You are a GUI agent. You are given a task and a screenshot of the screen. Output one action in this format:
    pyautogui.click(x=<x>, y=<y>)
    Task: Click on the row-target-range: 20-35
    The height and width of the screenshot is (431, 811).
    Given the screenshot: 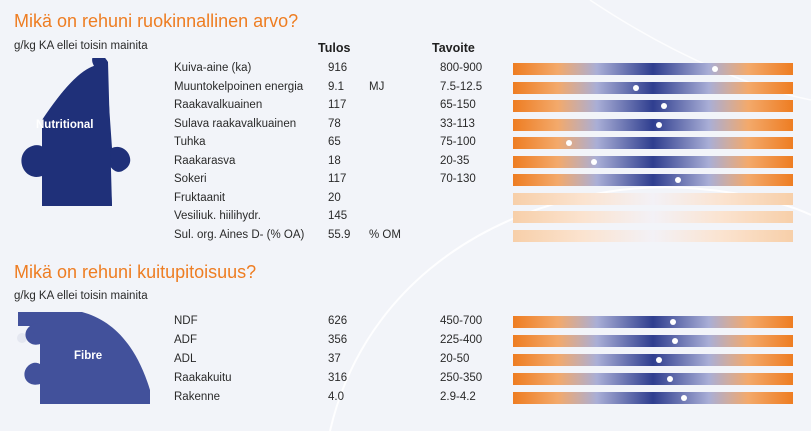 What is the action you would take?
    pyautogui.click(x=455, y=160)
    